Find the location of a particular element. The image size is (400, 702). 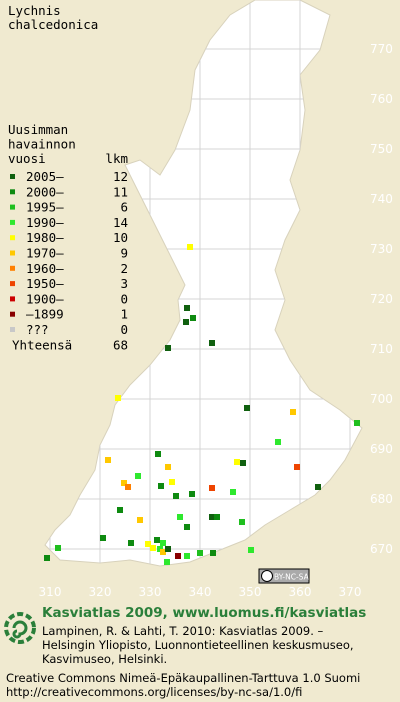

badge-text: BY-NC-SA is located at coordinates (292, 577).